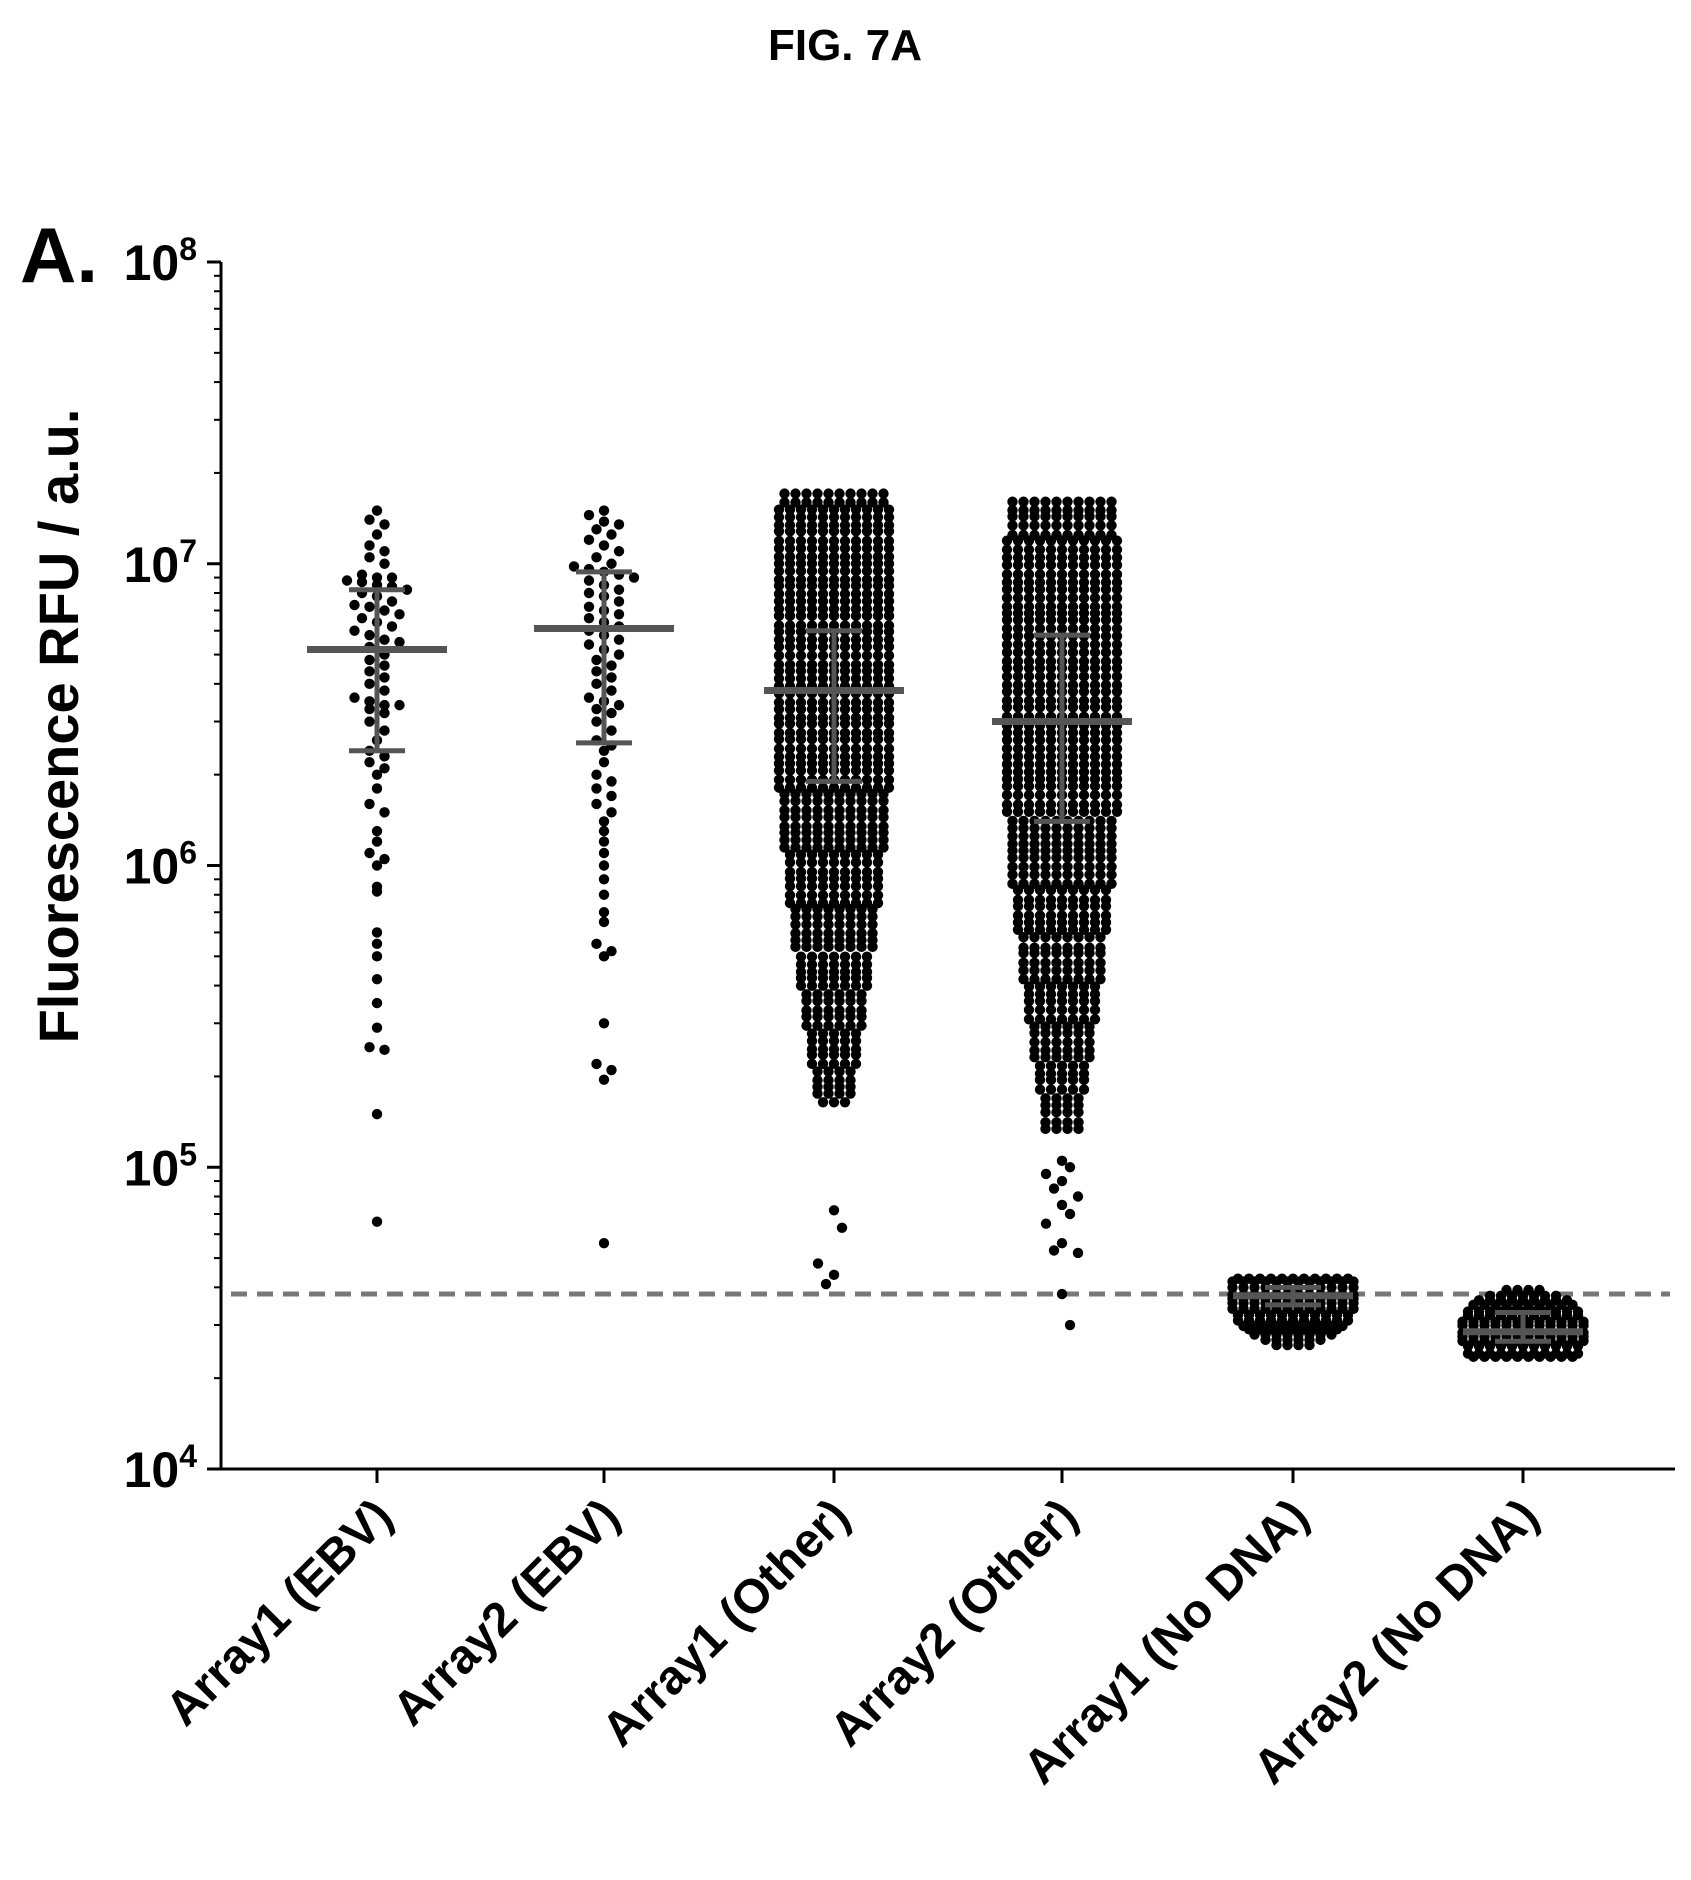  I want to click on y-tick-label-exponent: 4, so click(188, 1456).